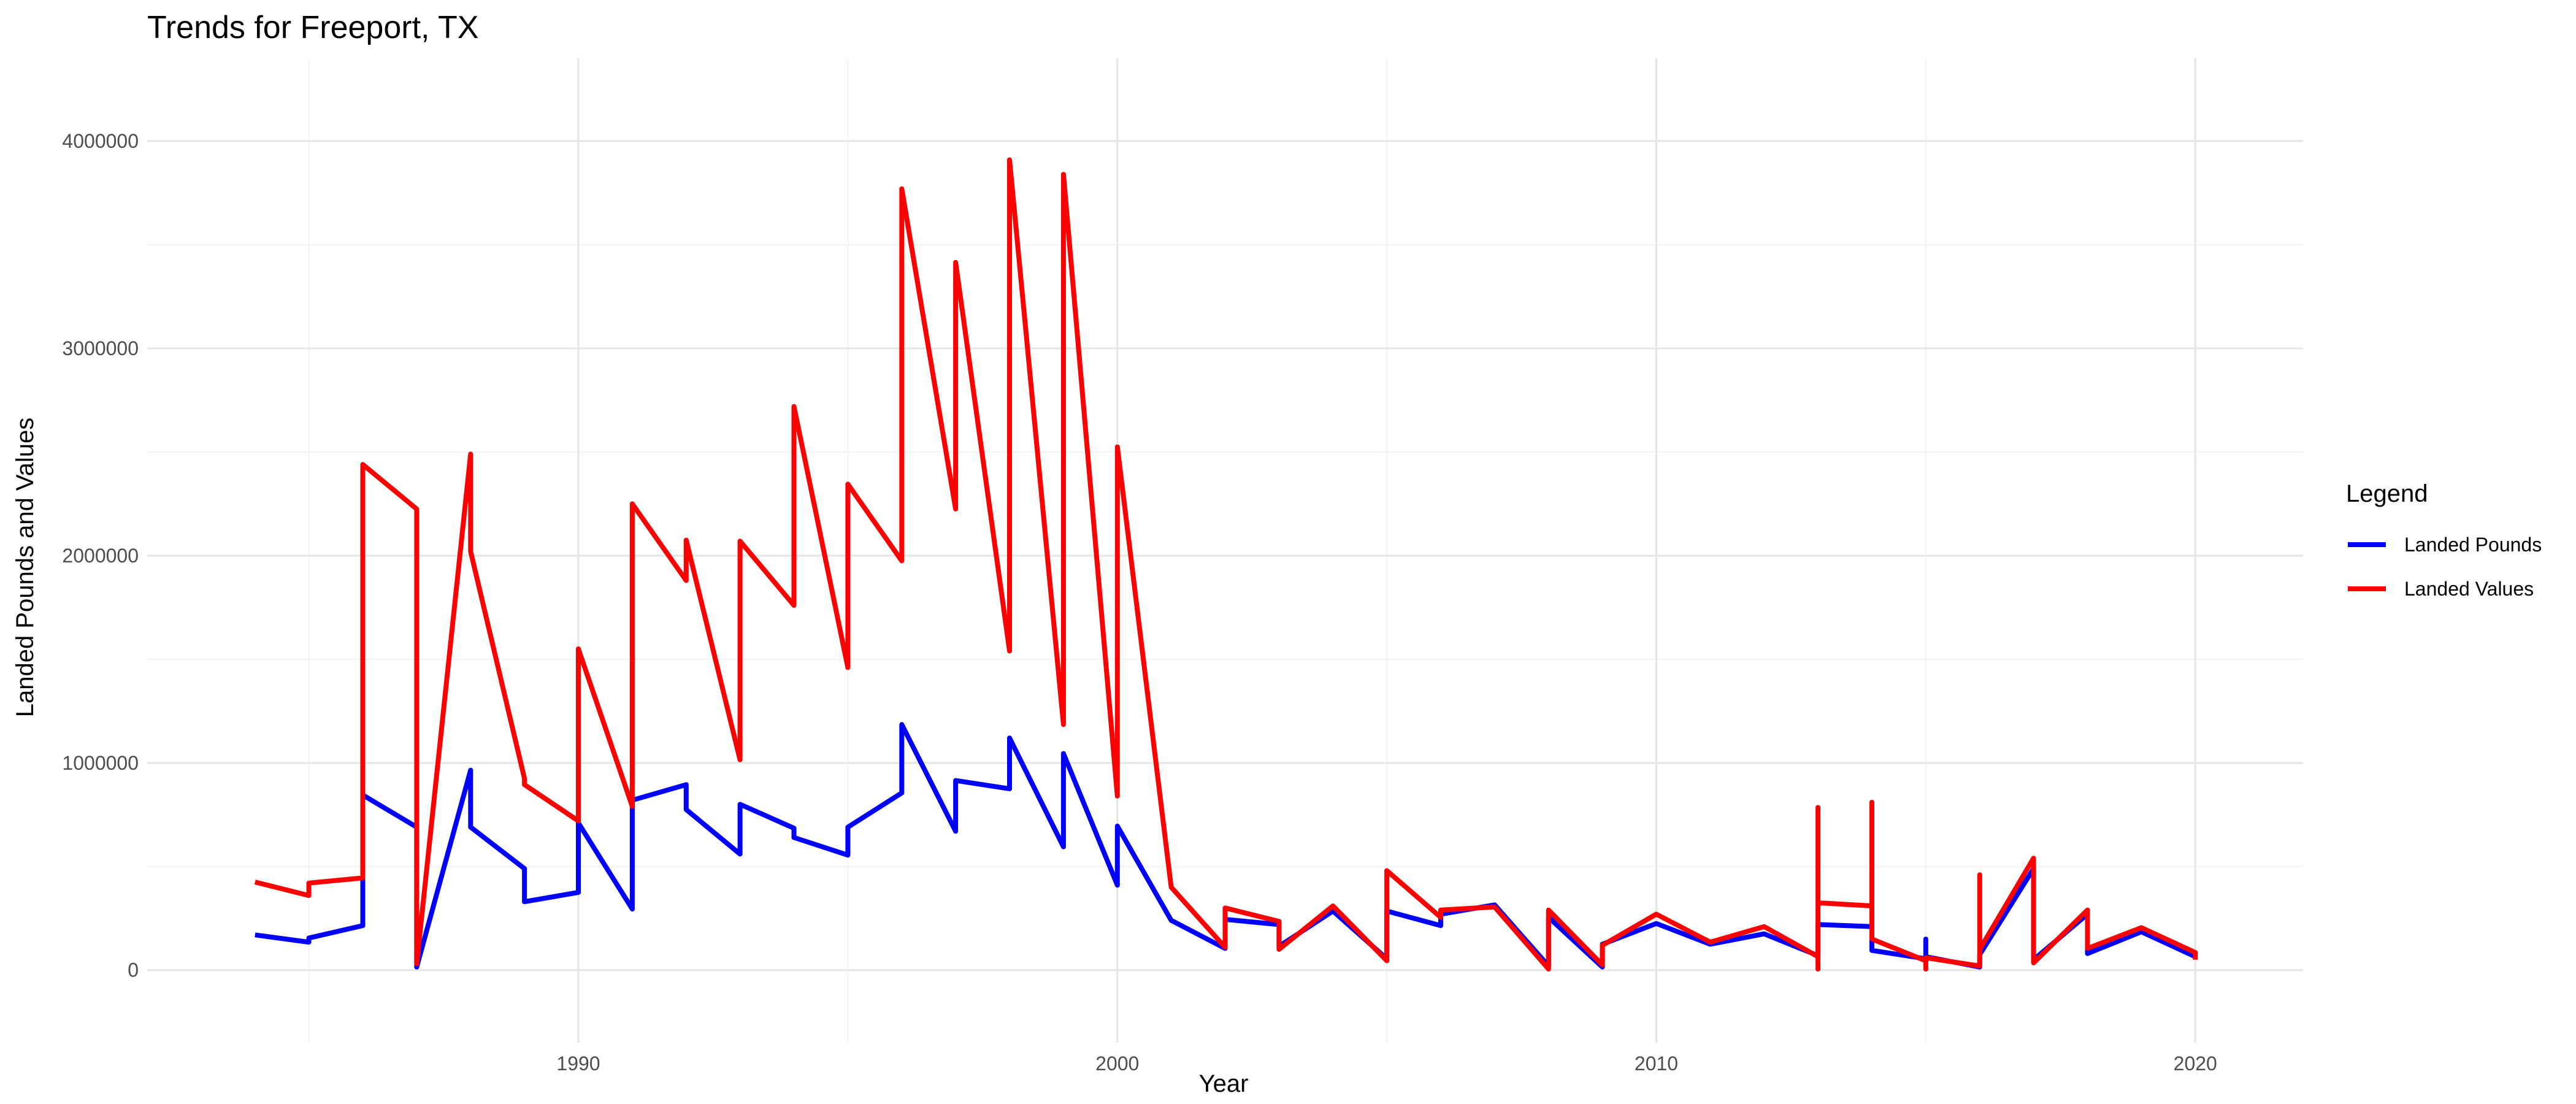 The width and height of the screenshot is (2576, 1104). Describe the element at coordinates (100, 348) in the screenshot. I see `y-tick-label: 3000000` at that location.